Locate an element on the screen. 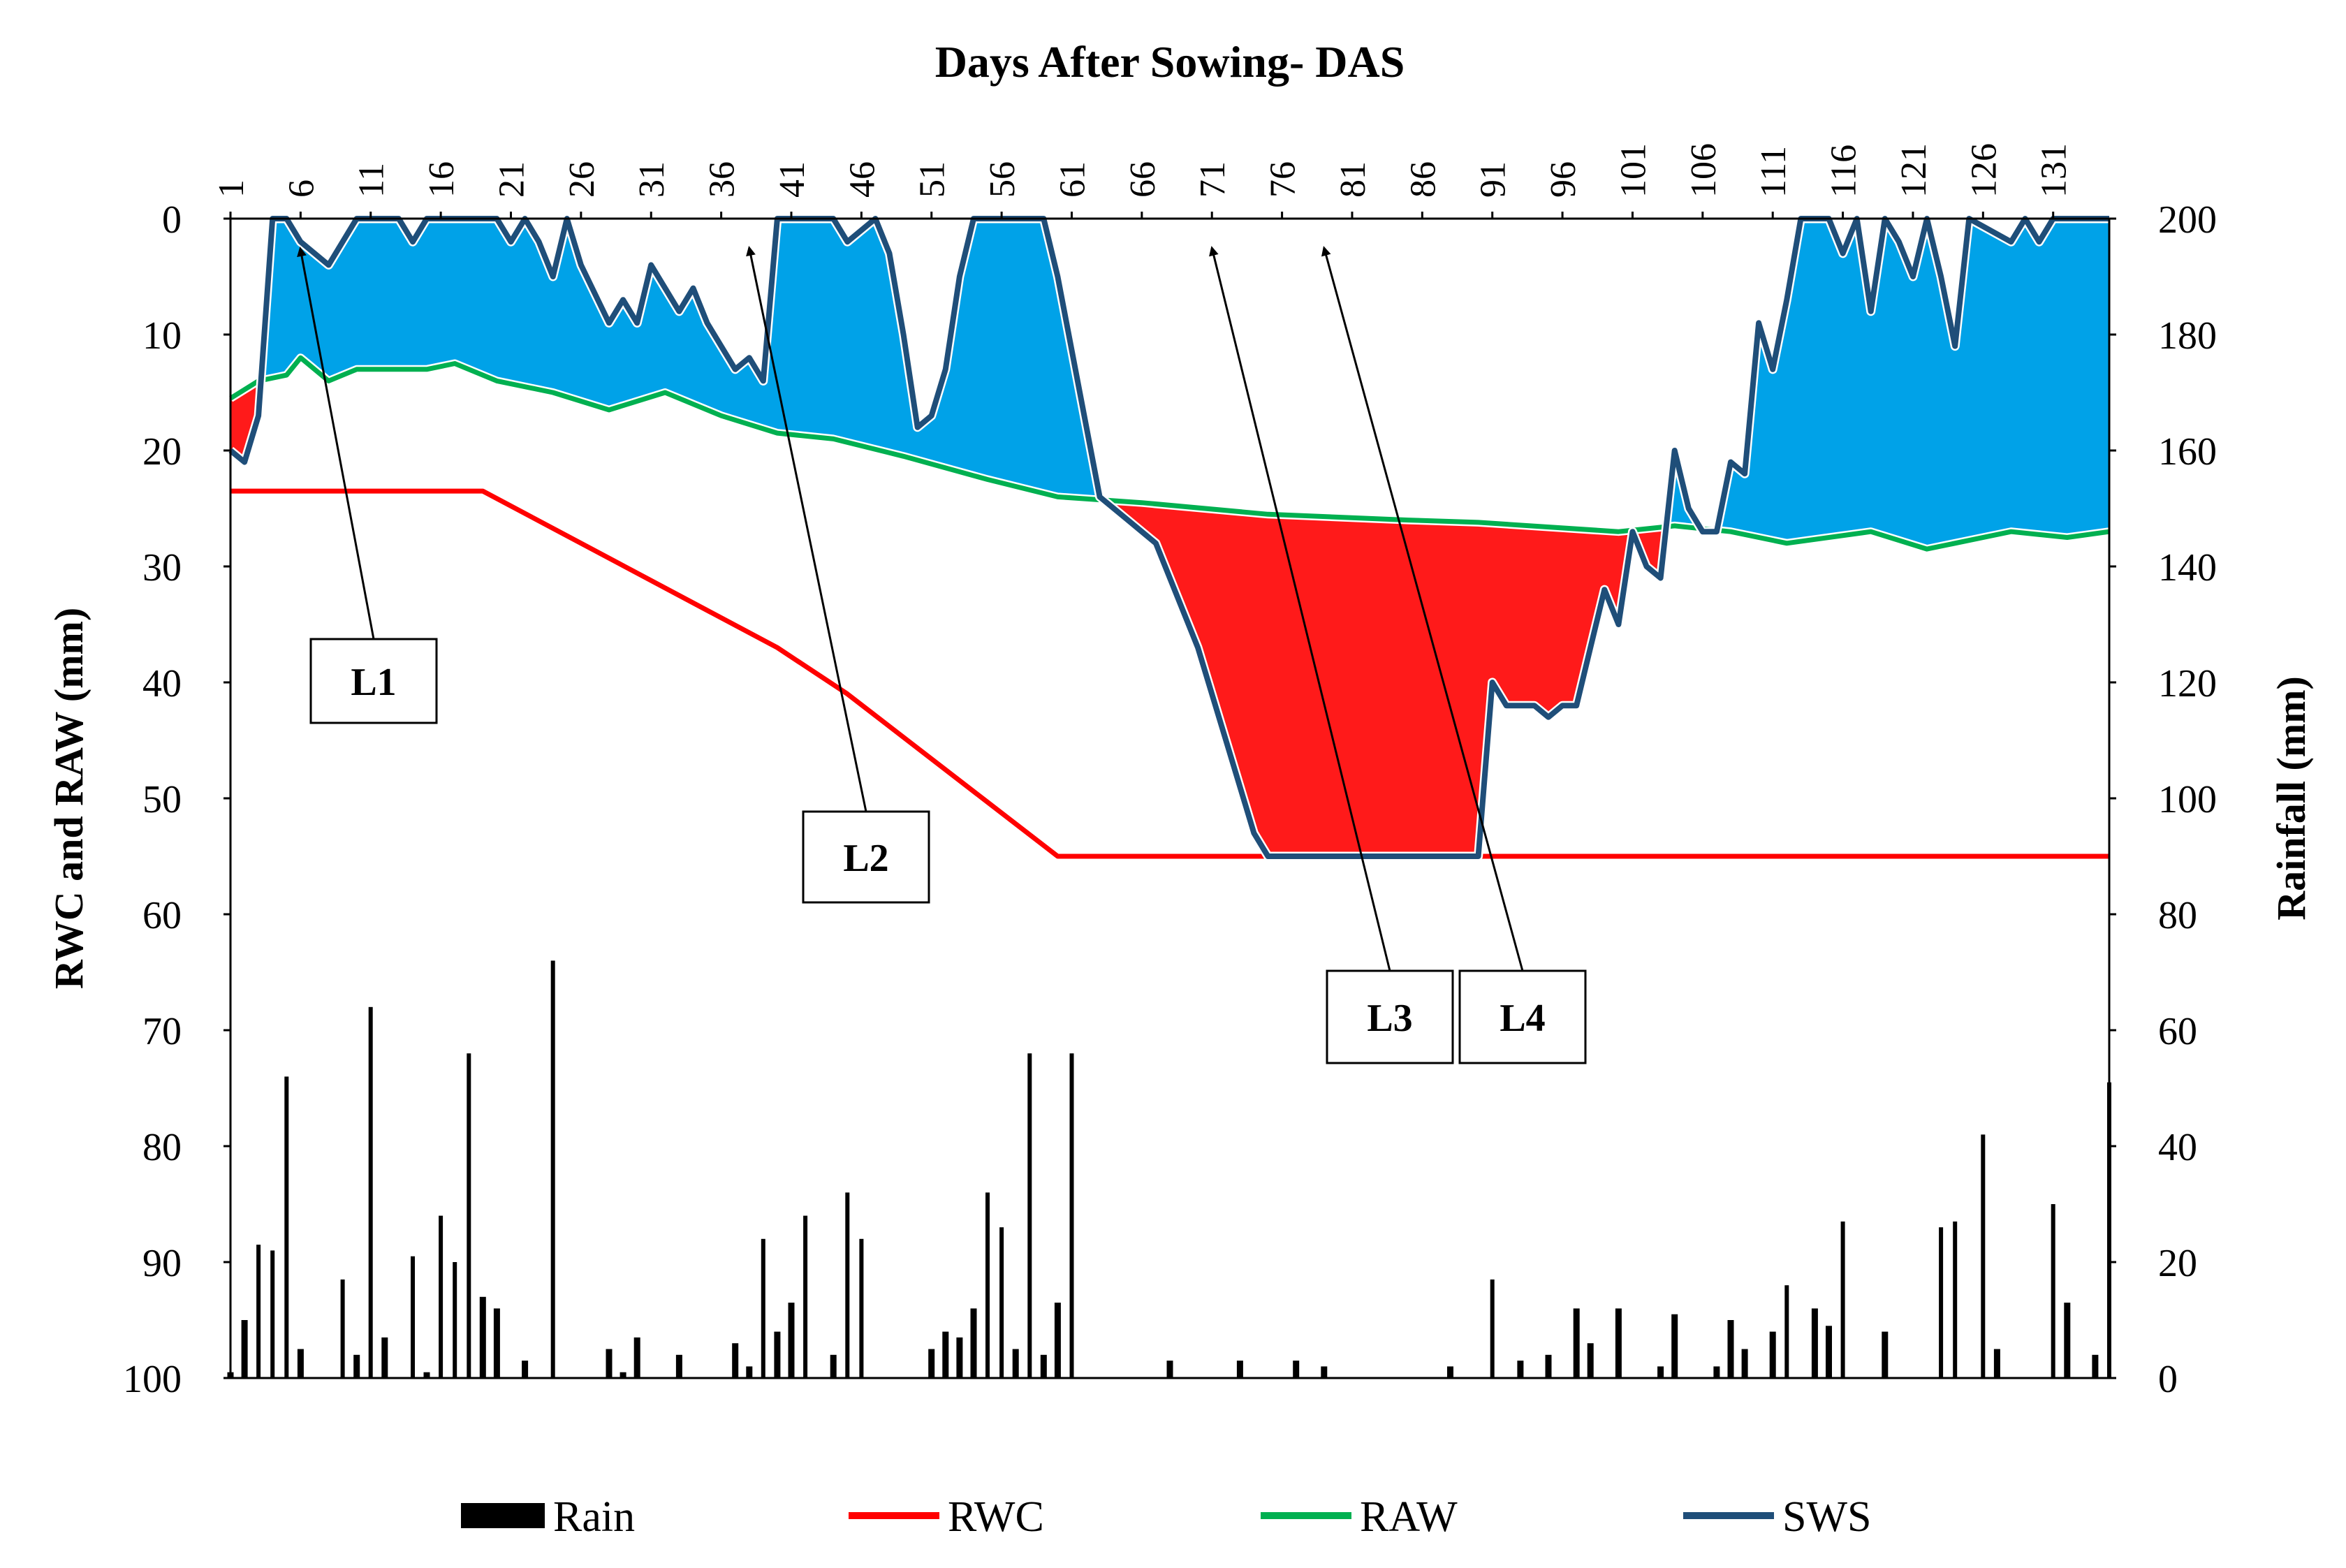 This screenshot has height=1568, width=2346. y-right-tick-label: 60 is located at coordinates (2177, 1031).